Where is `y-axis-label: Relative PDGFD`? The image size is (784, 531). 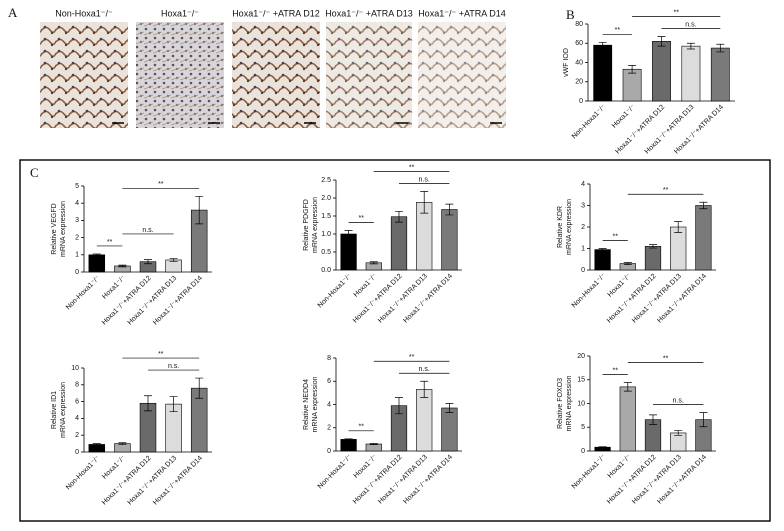
y-axis-label: Relative PDGFD is located at coordinates (306, 225).